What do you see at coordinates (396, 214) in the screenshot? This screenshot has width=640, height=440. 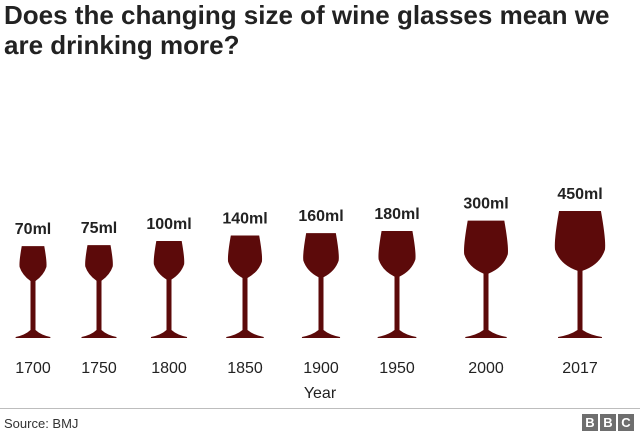 I see `value-label: 180ml` at bounding box center [396, 214].